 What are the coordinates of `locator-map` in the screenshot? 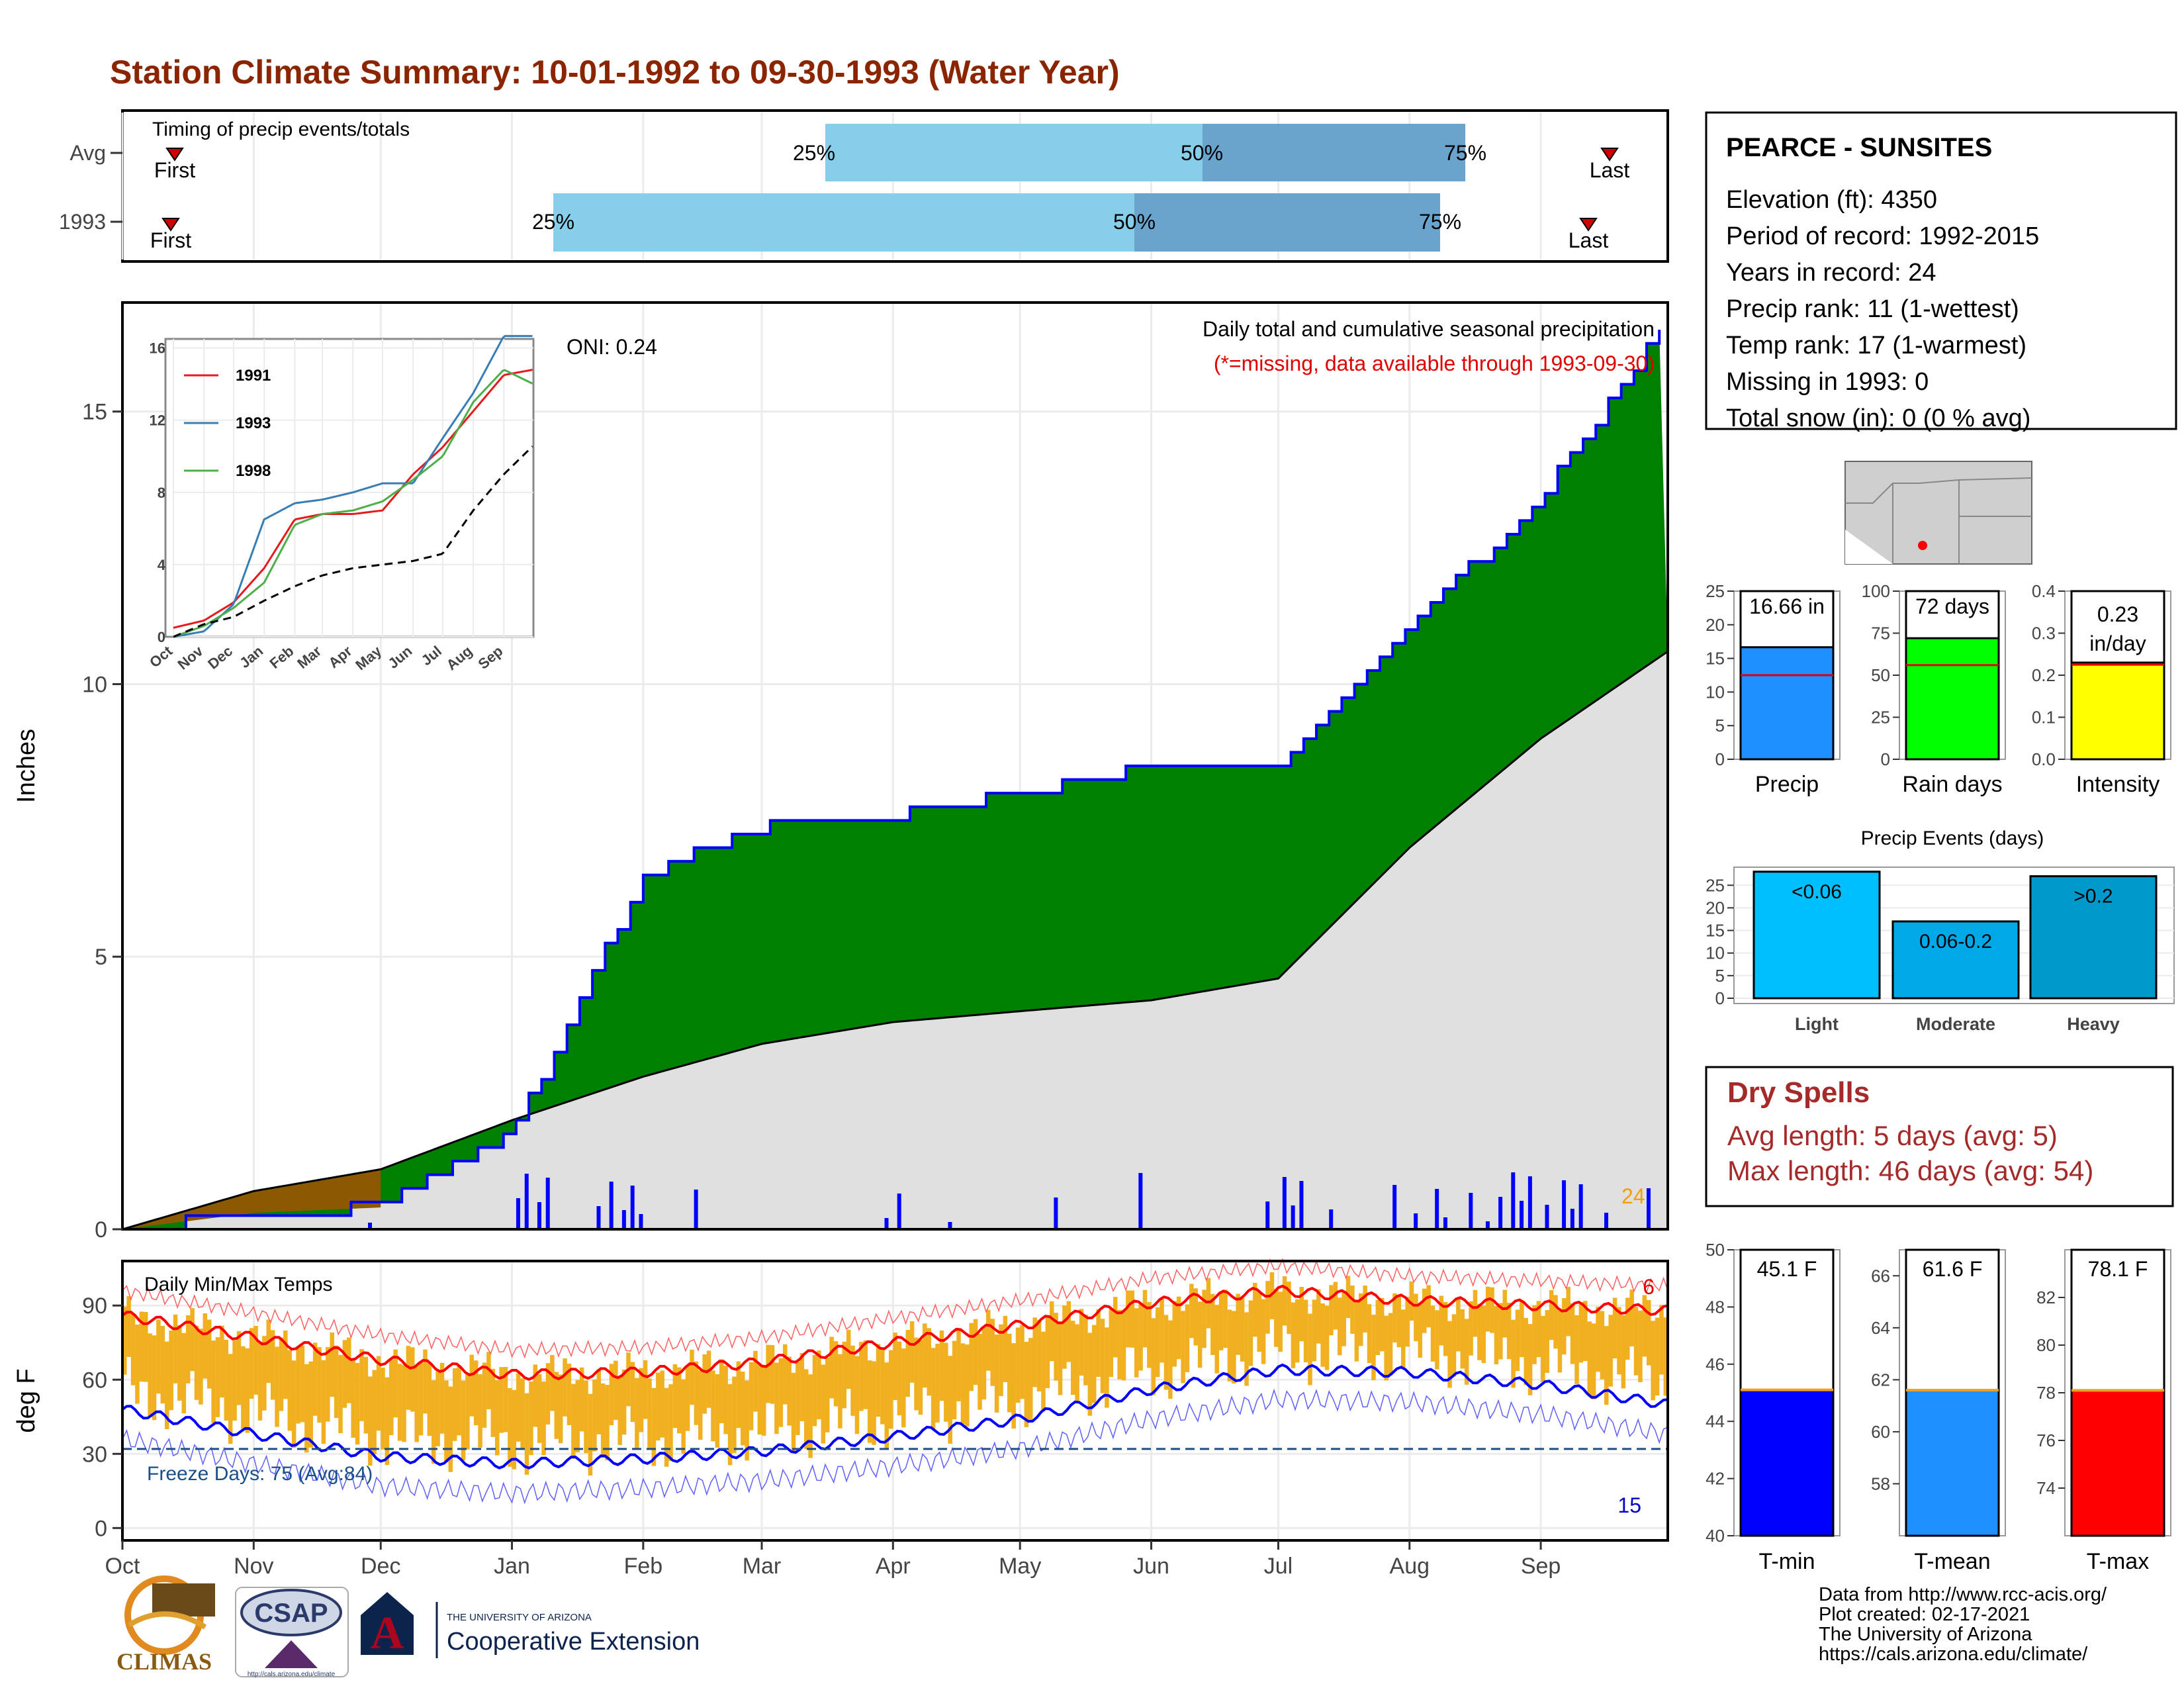 It's located at (1938, 513).